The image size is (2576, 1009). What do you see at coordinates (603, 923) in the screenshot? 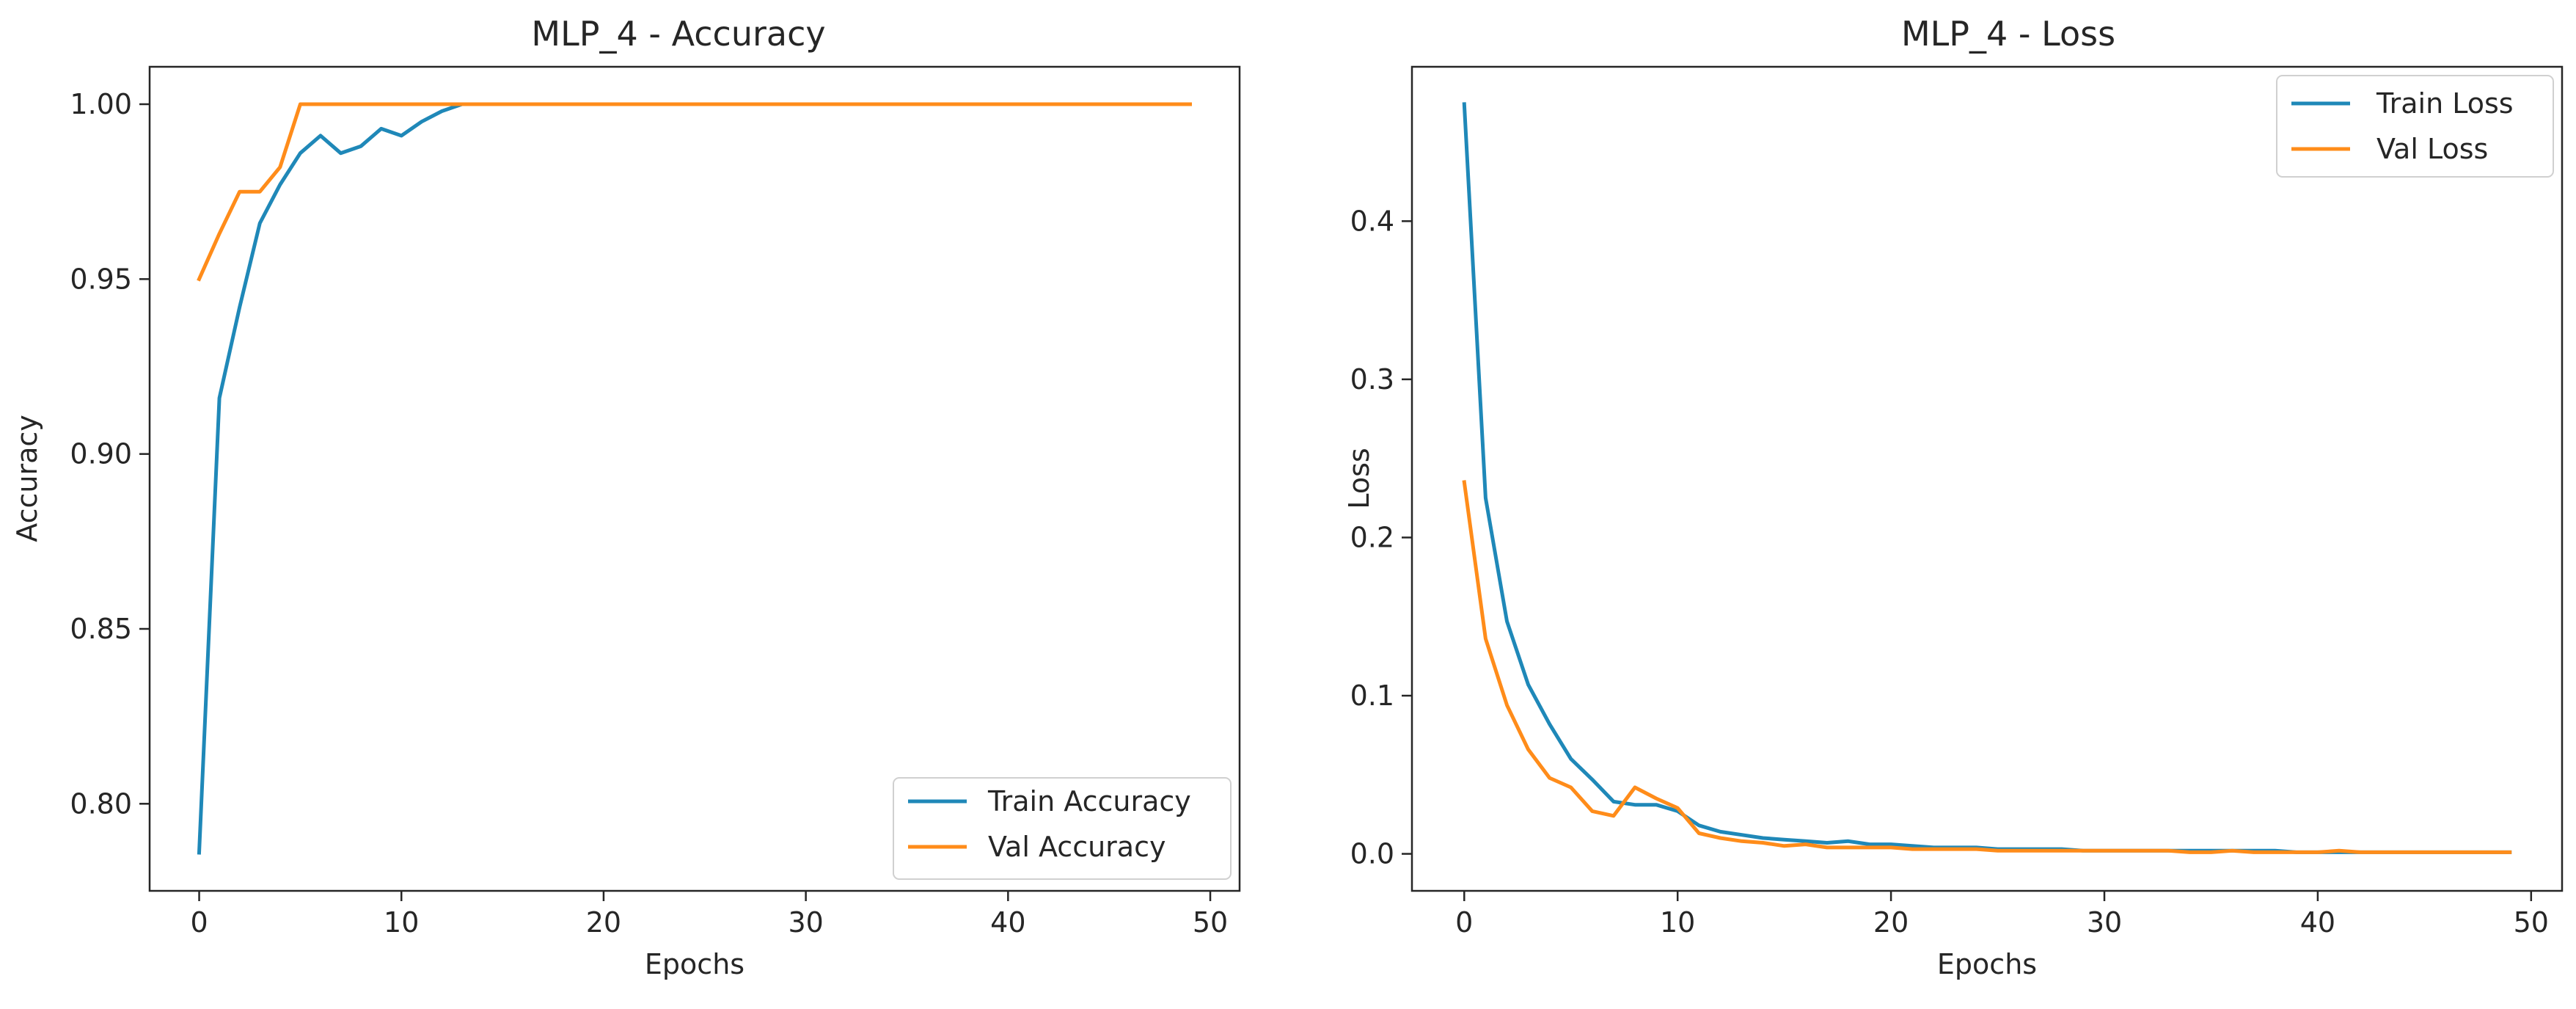
I see `accuracy-x-tick-label: 20` at bounding box center [603, 923].